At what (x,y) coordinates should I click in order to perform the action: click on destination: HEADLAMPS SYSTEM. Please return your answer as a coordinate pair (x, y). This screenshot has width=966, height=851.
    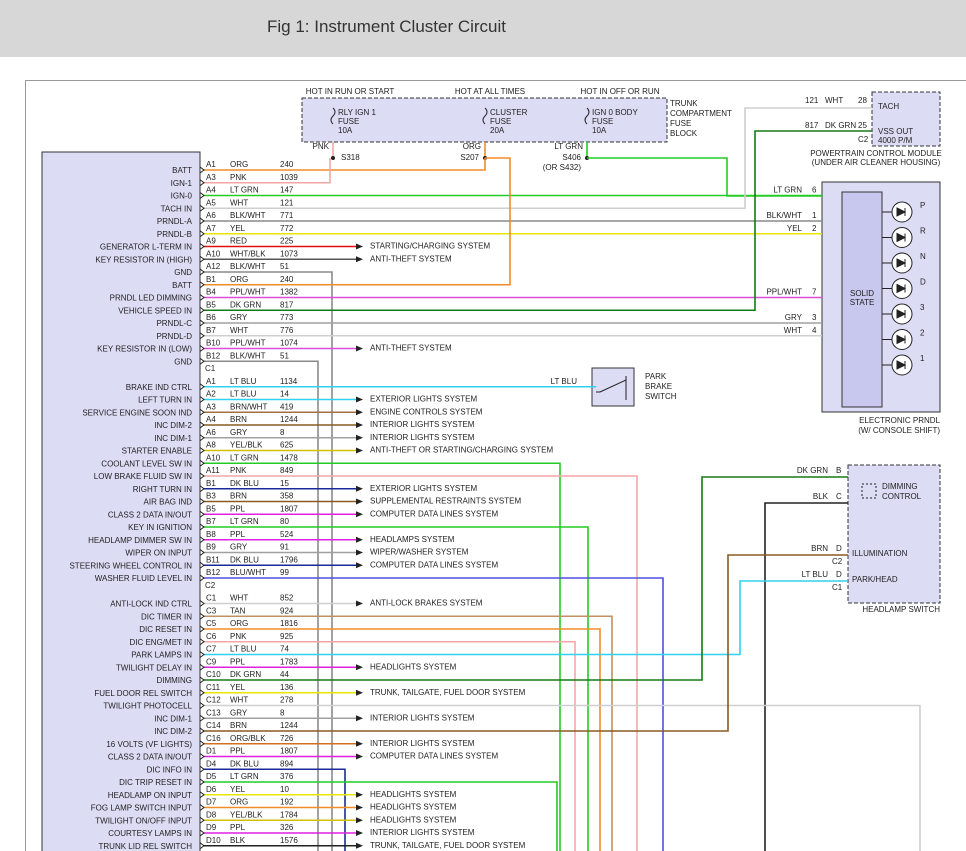
    Looking at the image, I should click on (412, 539).